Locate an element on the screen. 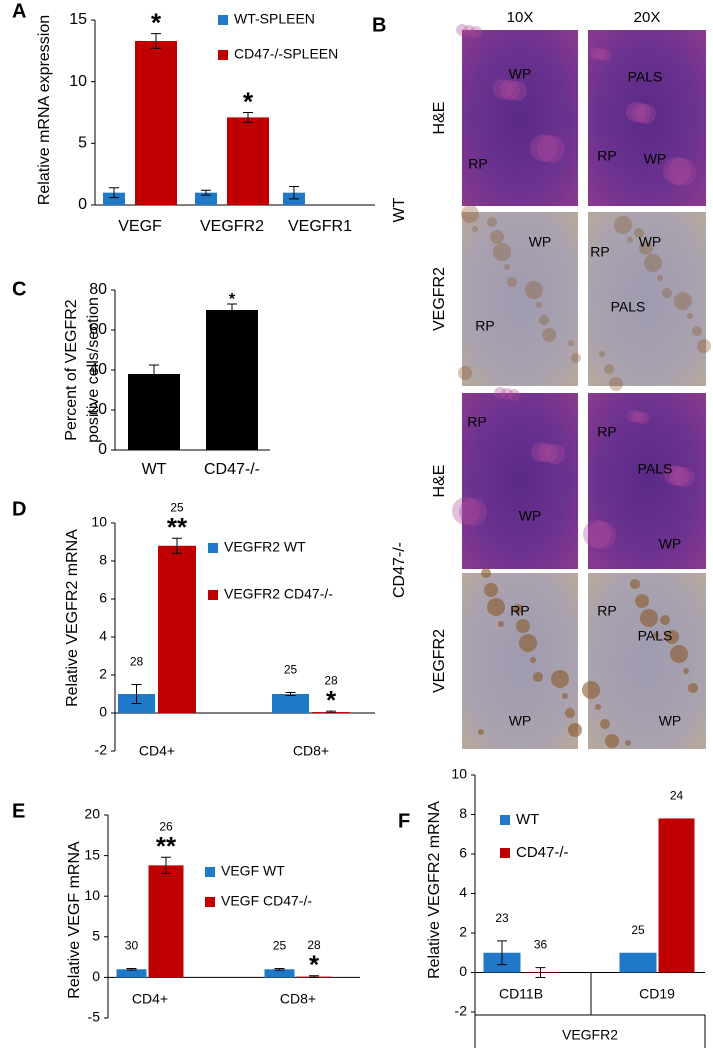 This screenshot has height=1048, width=713. group-label: WT is located at coordinates (399, 209).